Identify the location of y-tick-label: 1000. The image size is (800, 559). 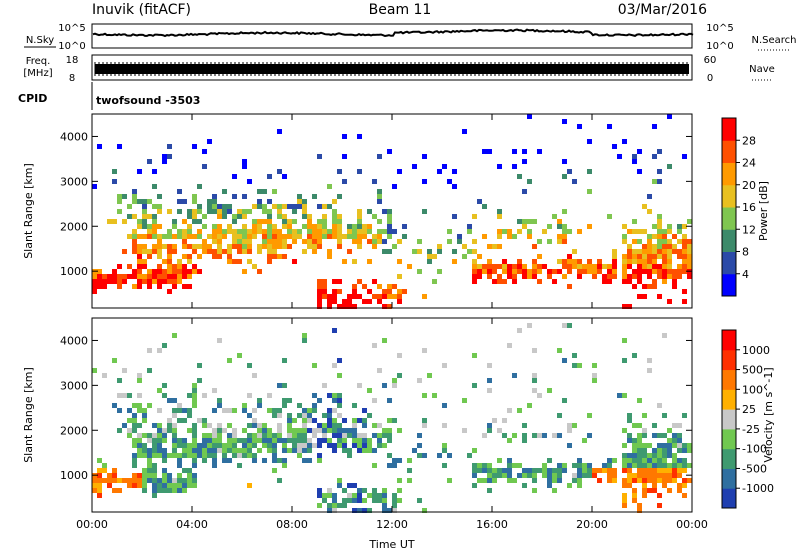
(74, 475).